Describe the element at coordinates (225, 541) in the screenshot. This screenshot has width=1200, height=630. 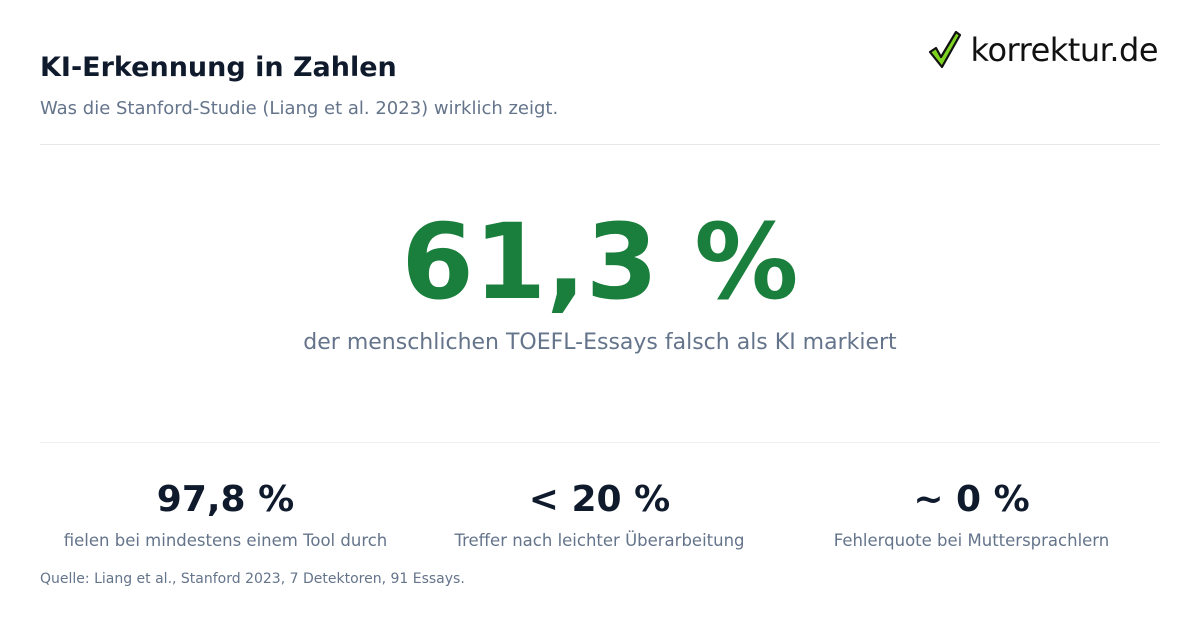
I see `stat-label: fielen bei mindestens einem Tool durch` at that location.